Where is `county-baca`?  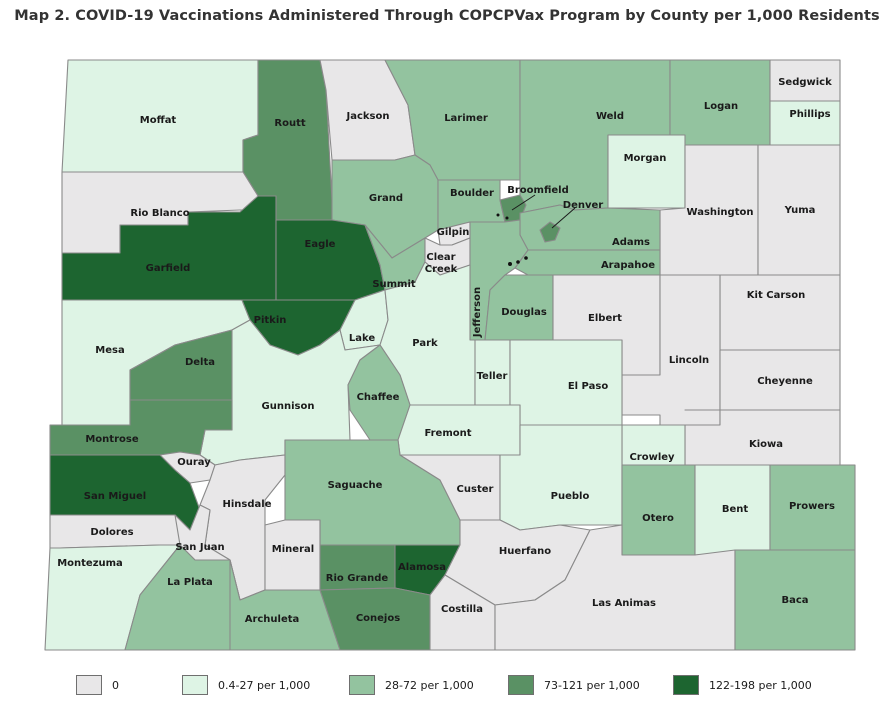 county-baca is located at coordinates (795, 600).